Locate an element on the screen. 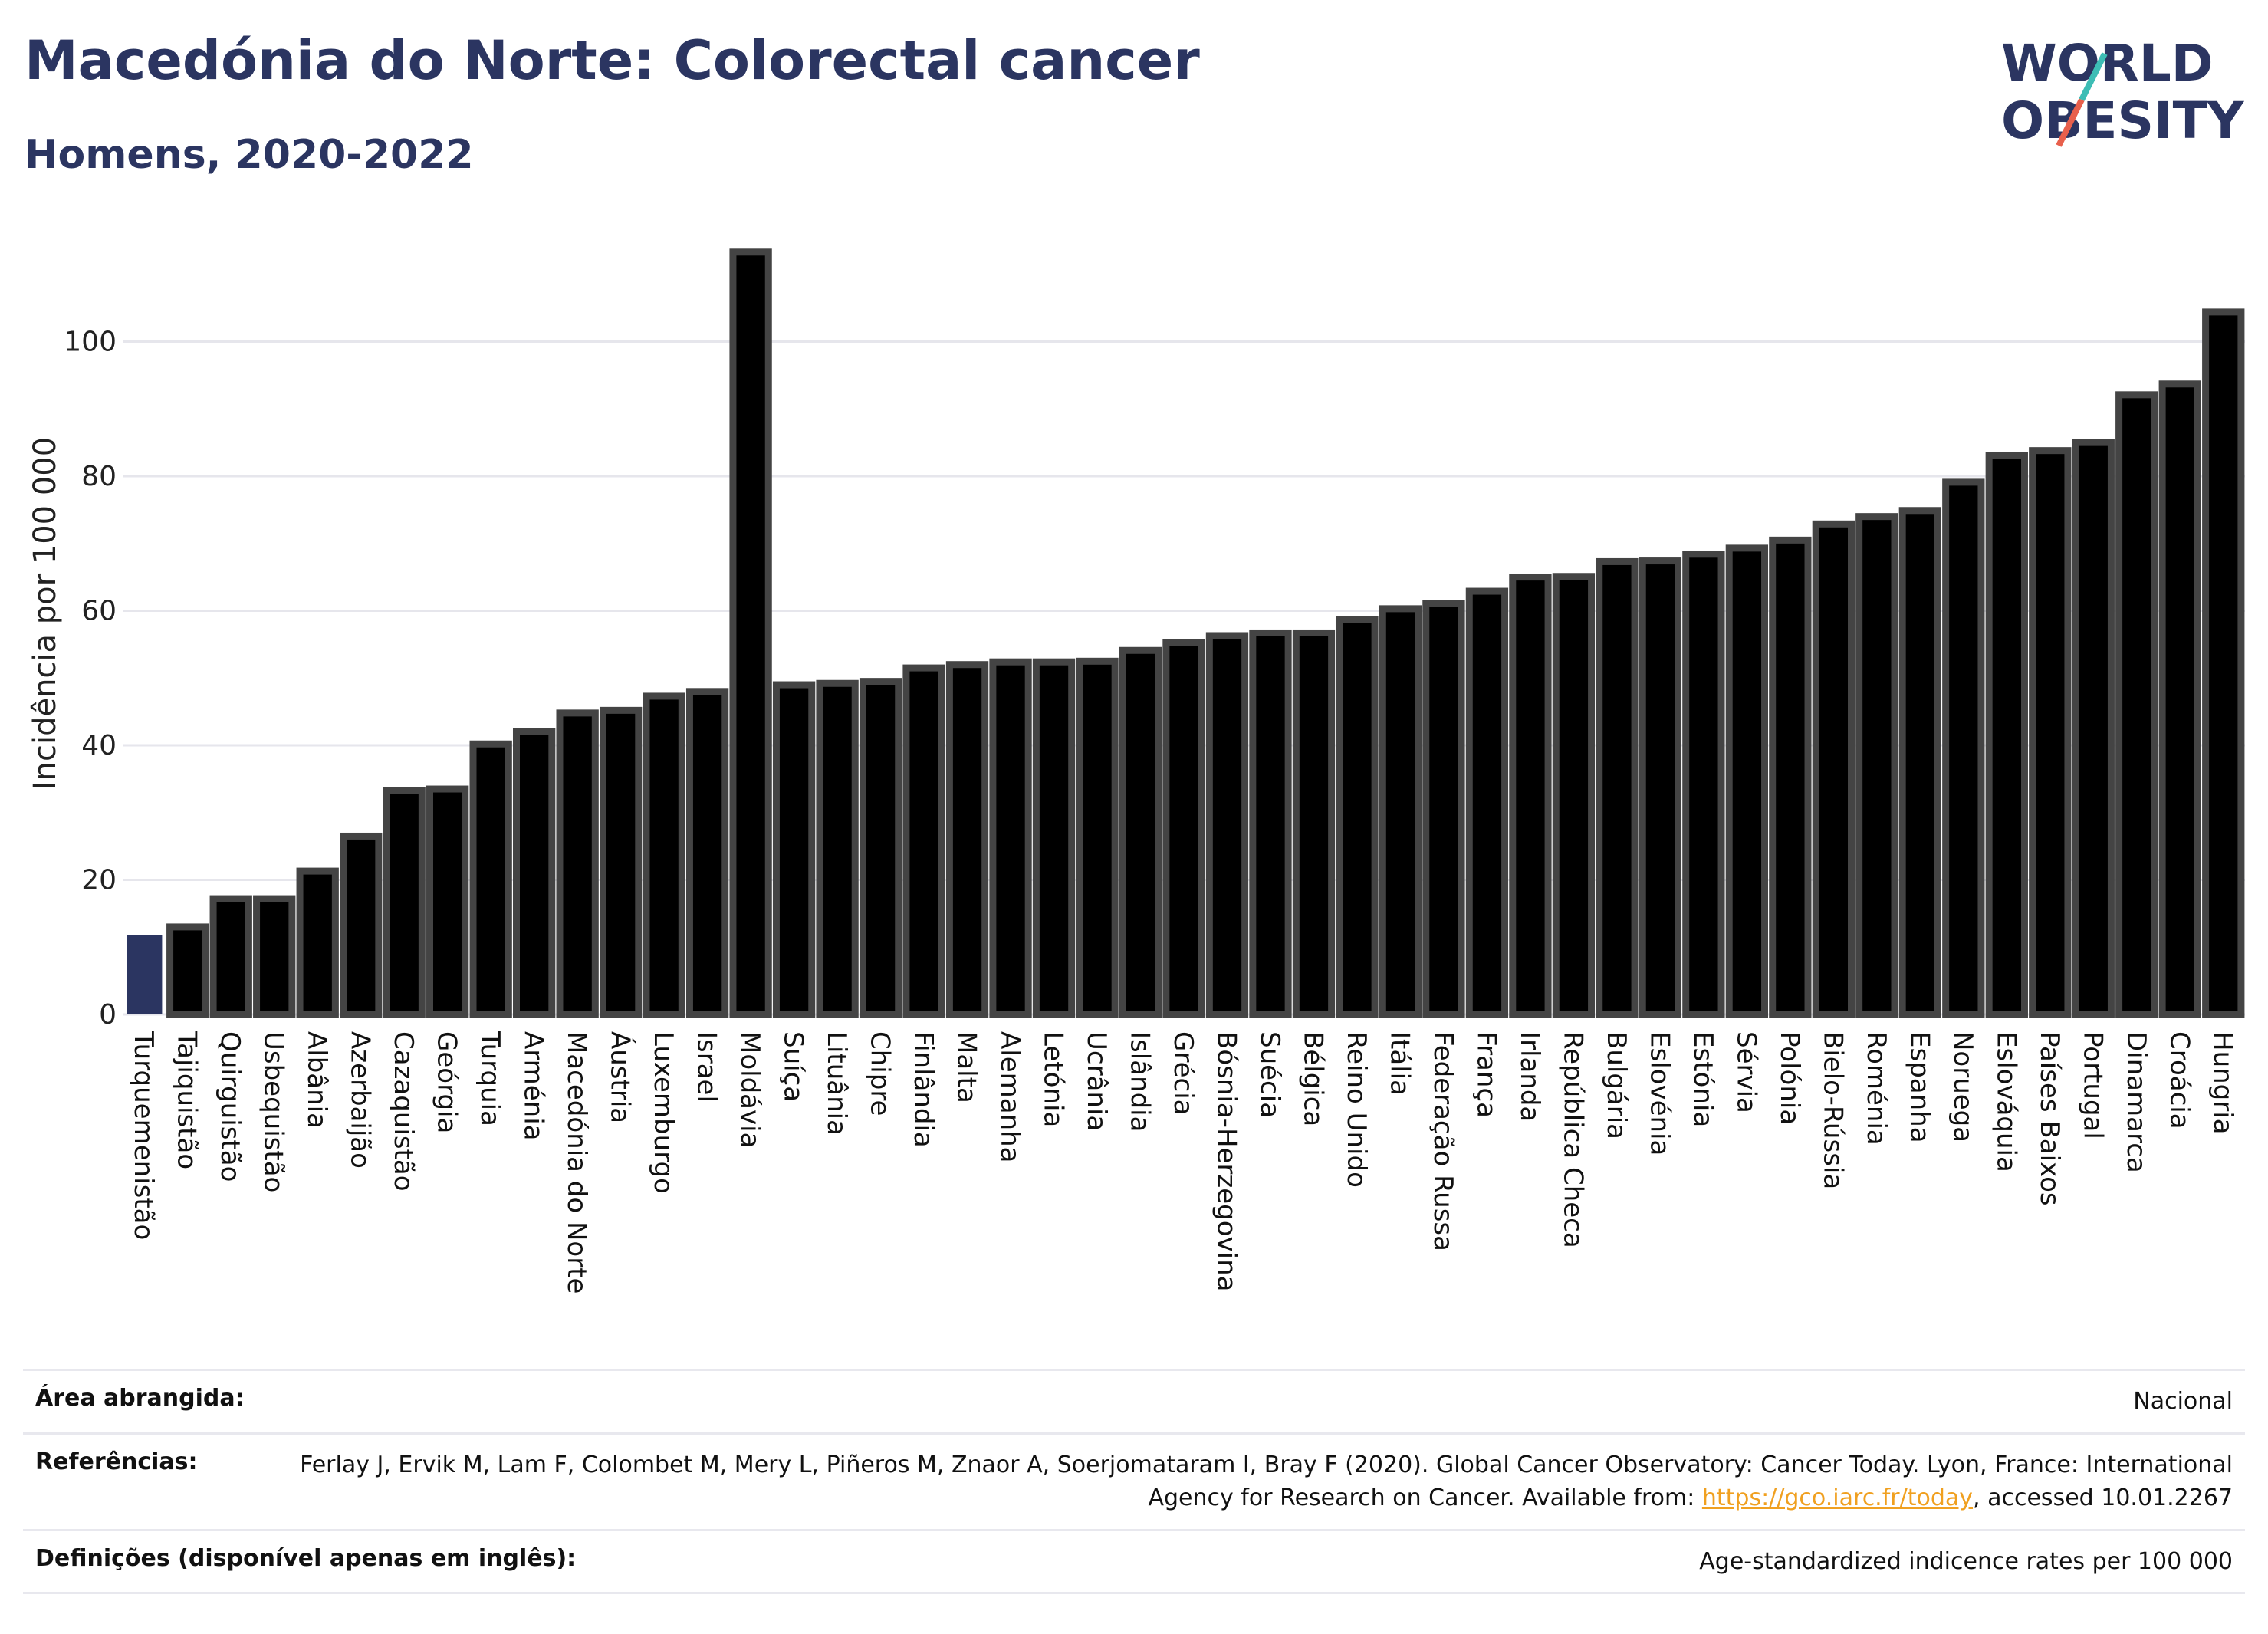 This screenshot has height=1634, width=2268. x-tick-label: Espanha is located at coordinates (1919, 1087).